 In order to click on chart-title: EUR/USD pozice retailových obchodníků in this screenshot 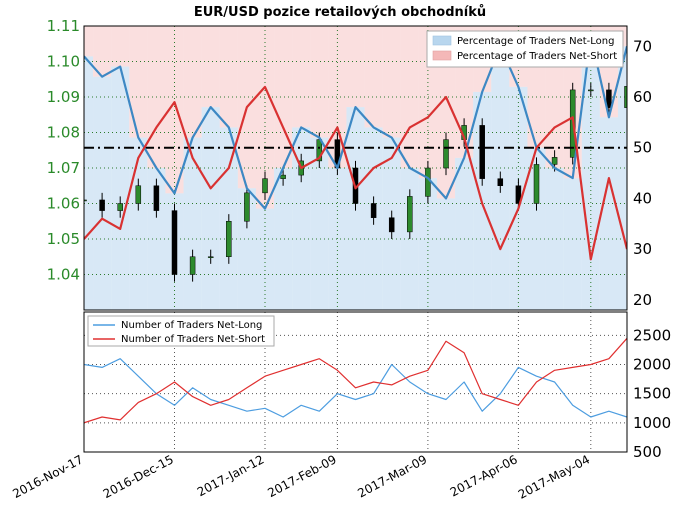, I will do `click(340, 12)`.